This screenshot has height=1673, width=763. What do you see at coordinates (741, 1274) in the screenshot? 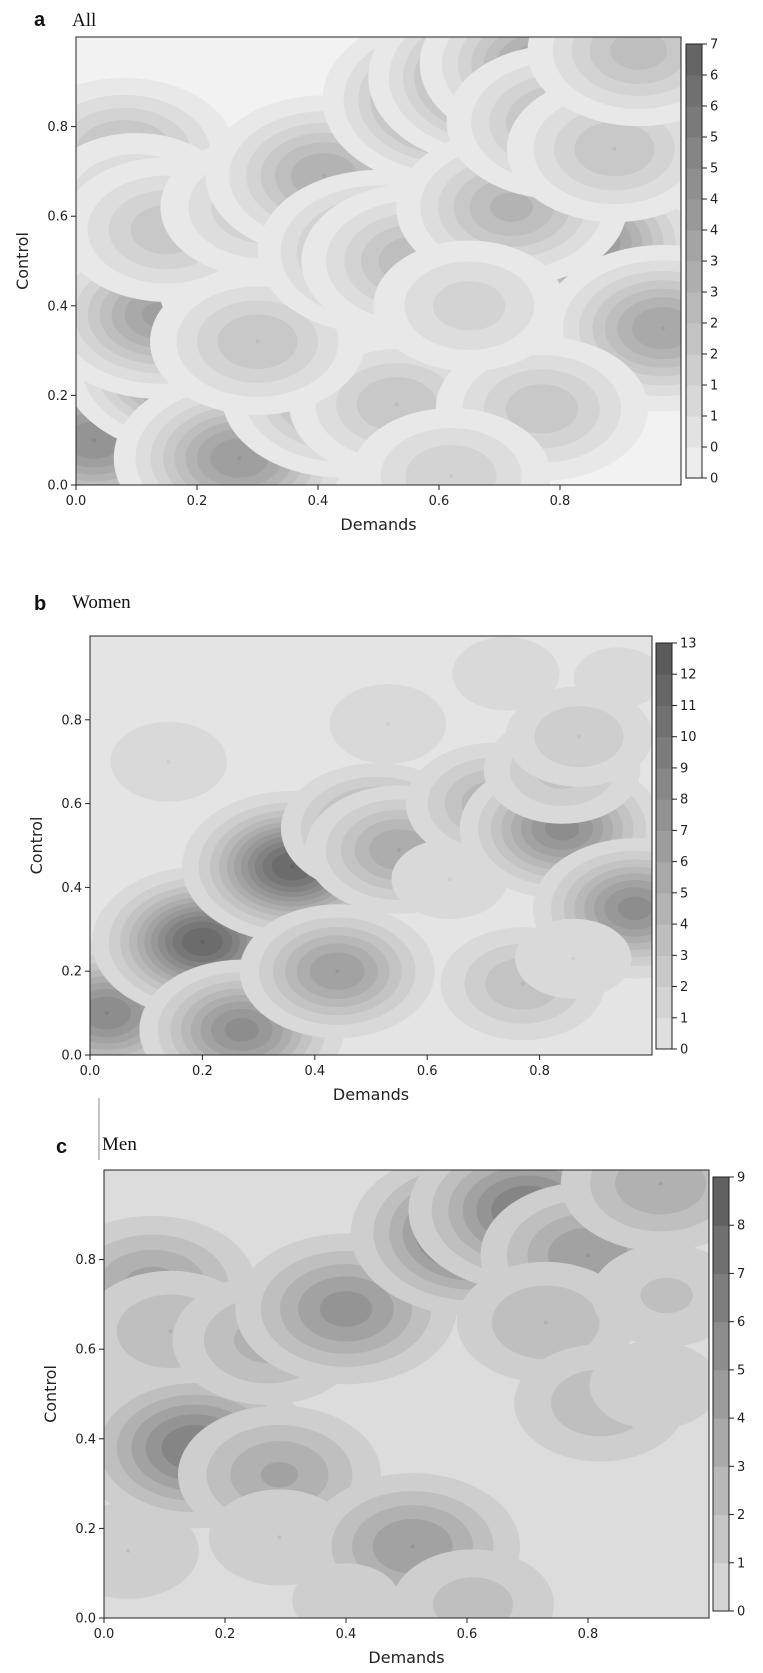
I see `colorbar-tick-label: 7` at bounding box center [741, 1274].